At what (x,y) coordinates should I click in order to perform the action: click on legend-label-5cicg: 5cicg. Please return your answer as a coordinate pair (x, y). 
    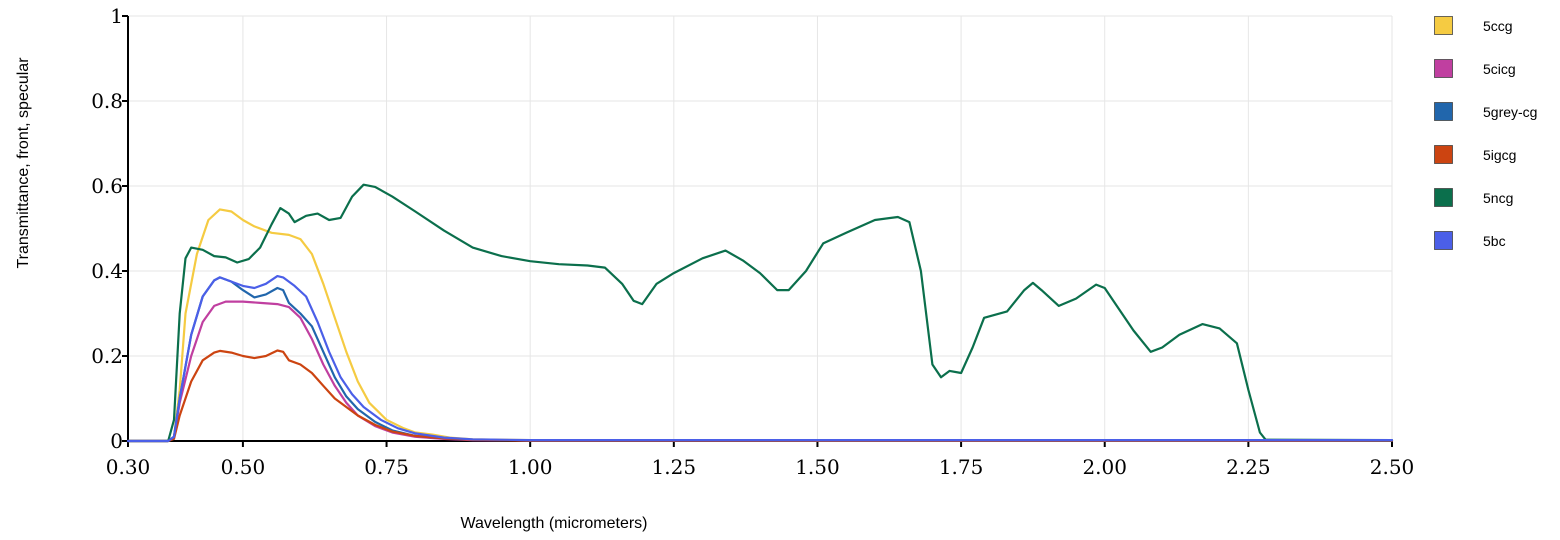
    Looking at the image, I should click on (1499, 69).